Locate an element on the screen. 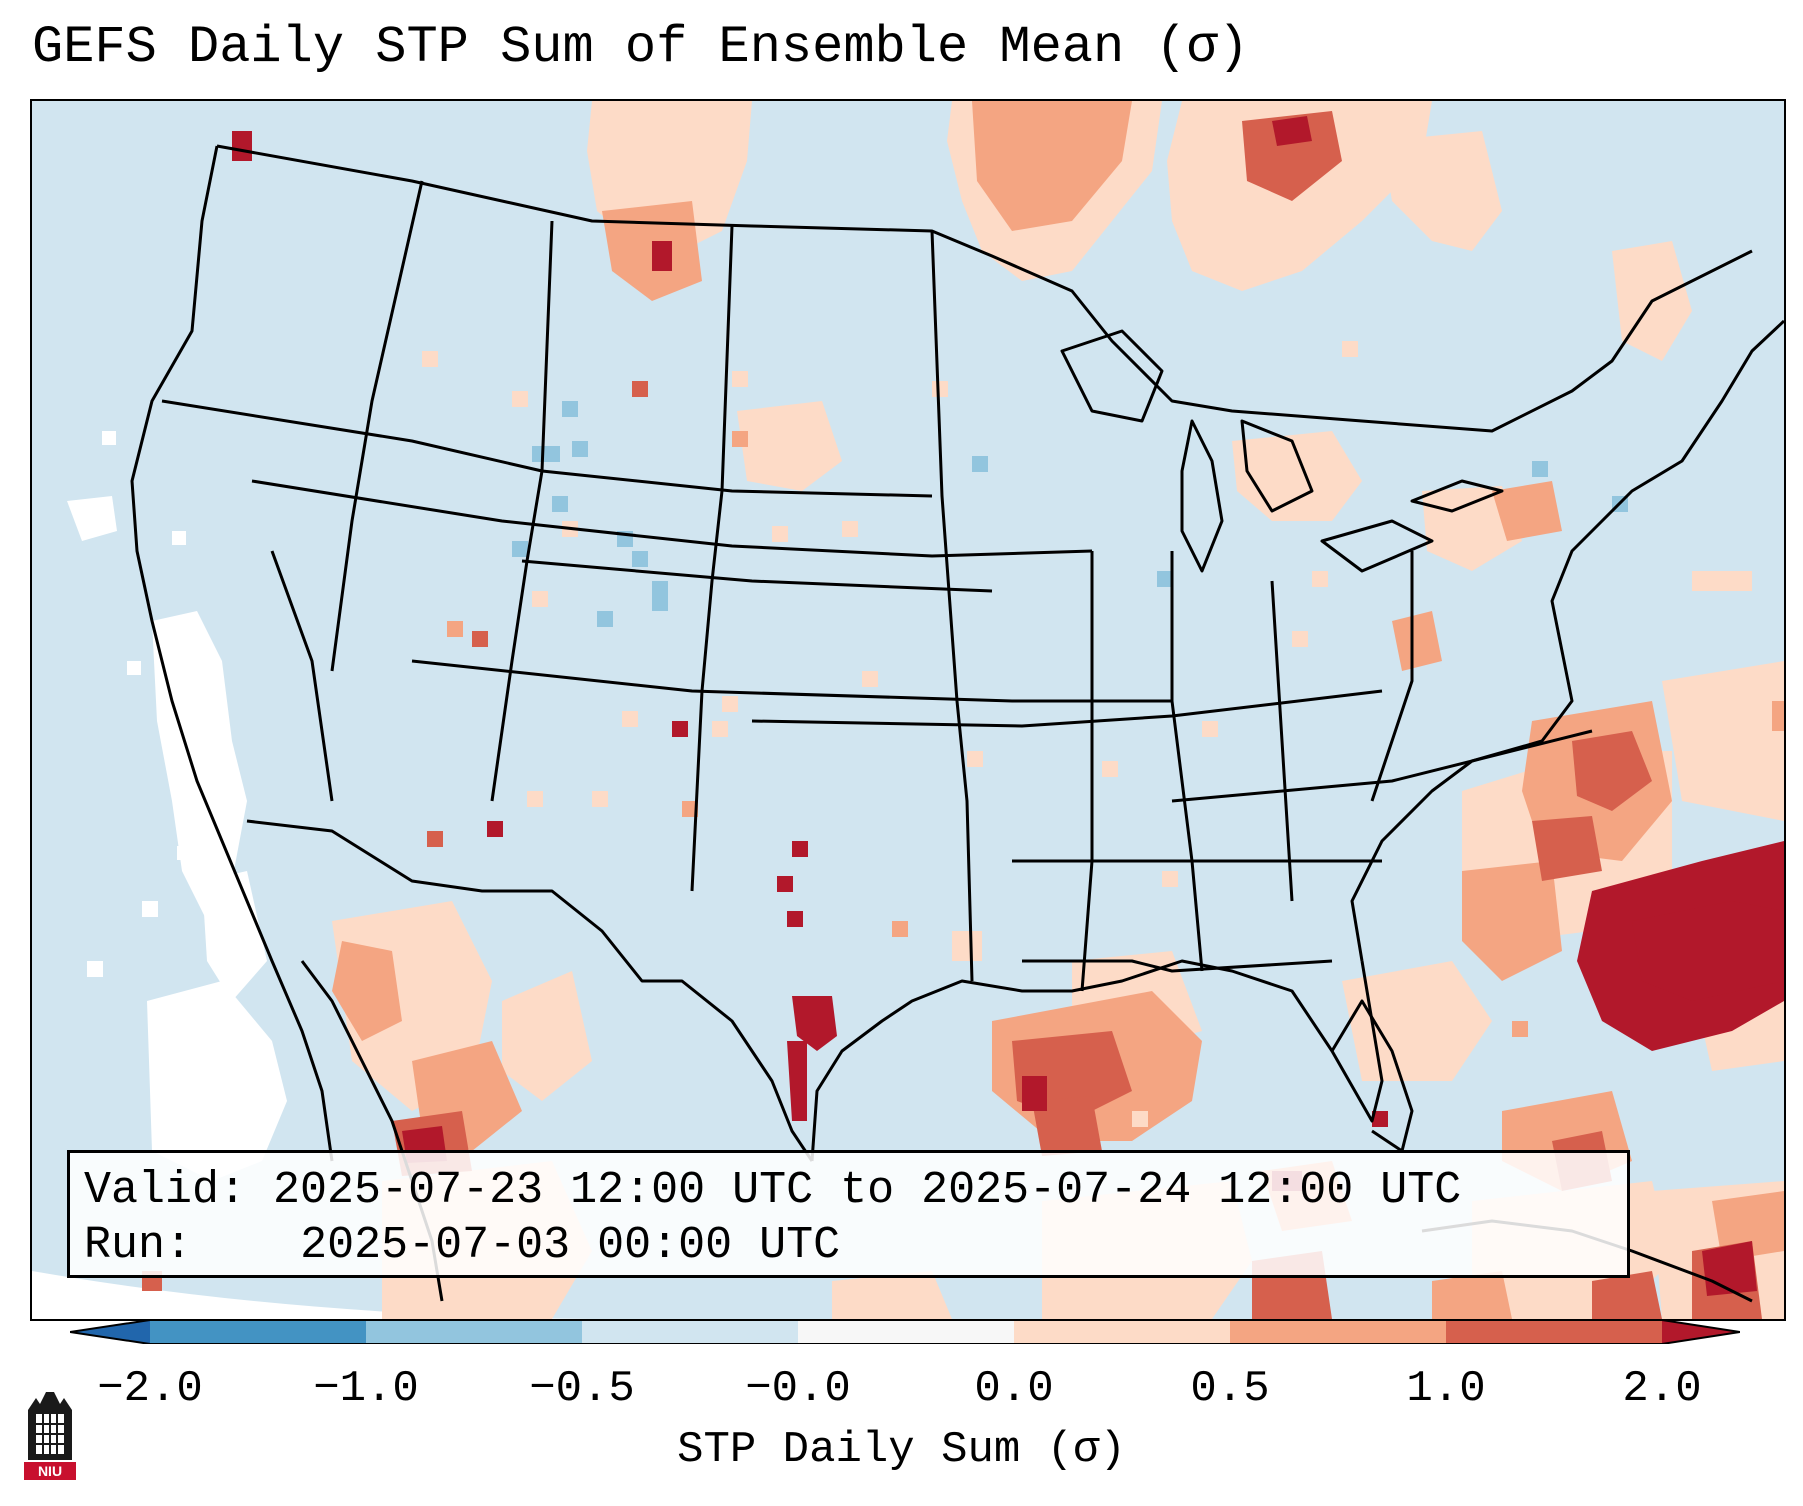 This screenshot has width=1803, height=1506. colorbar-tick-label: −0.5 is located at coordinates (582, 1389).